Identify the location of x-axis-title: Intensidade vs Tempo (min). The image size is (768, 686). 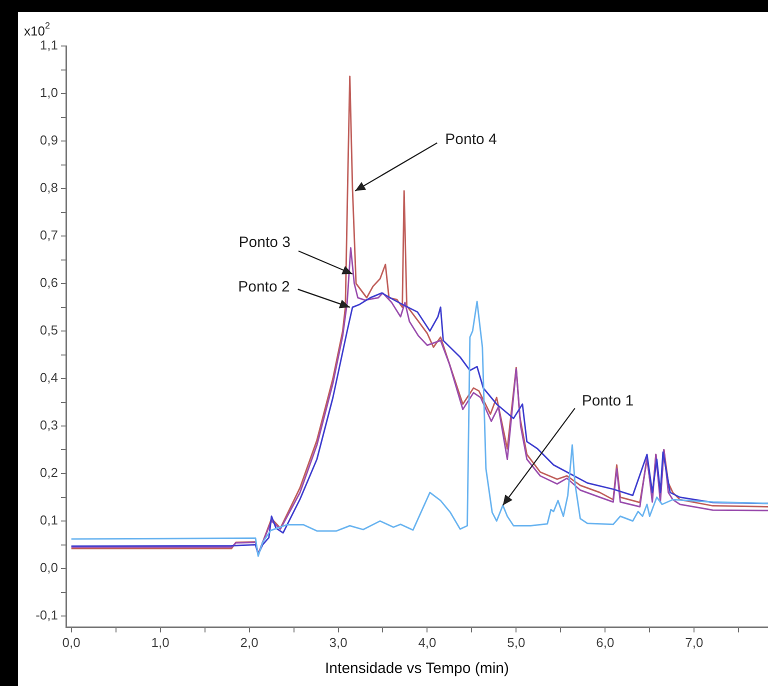
(417, 669).